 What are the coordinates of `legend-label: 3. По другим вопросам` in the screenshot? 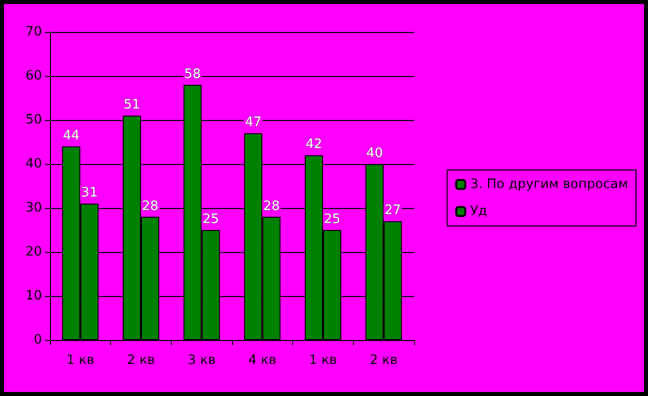 It's located at (549, 184).